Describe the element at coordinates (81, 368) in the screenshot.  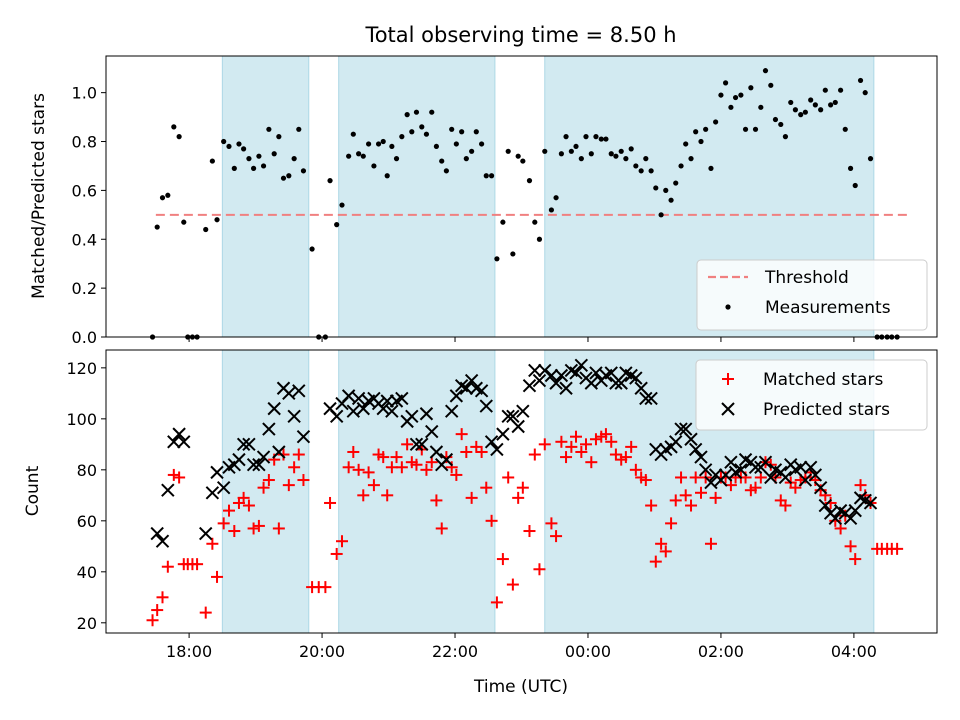
I see `bottom-ytick-label-5: 120` at that location.